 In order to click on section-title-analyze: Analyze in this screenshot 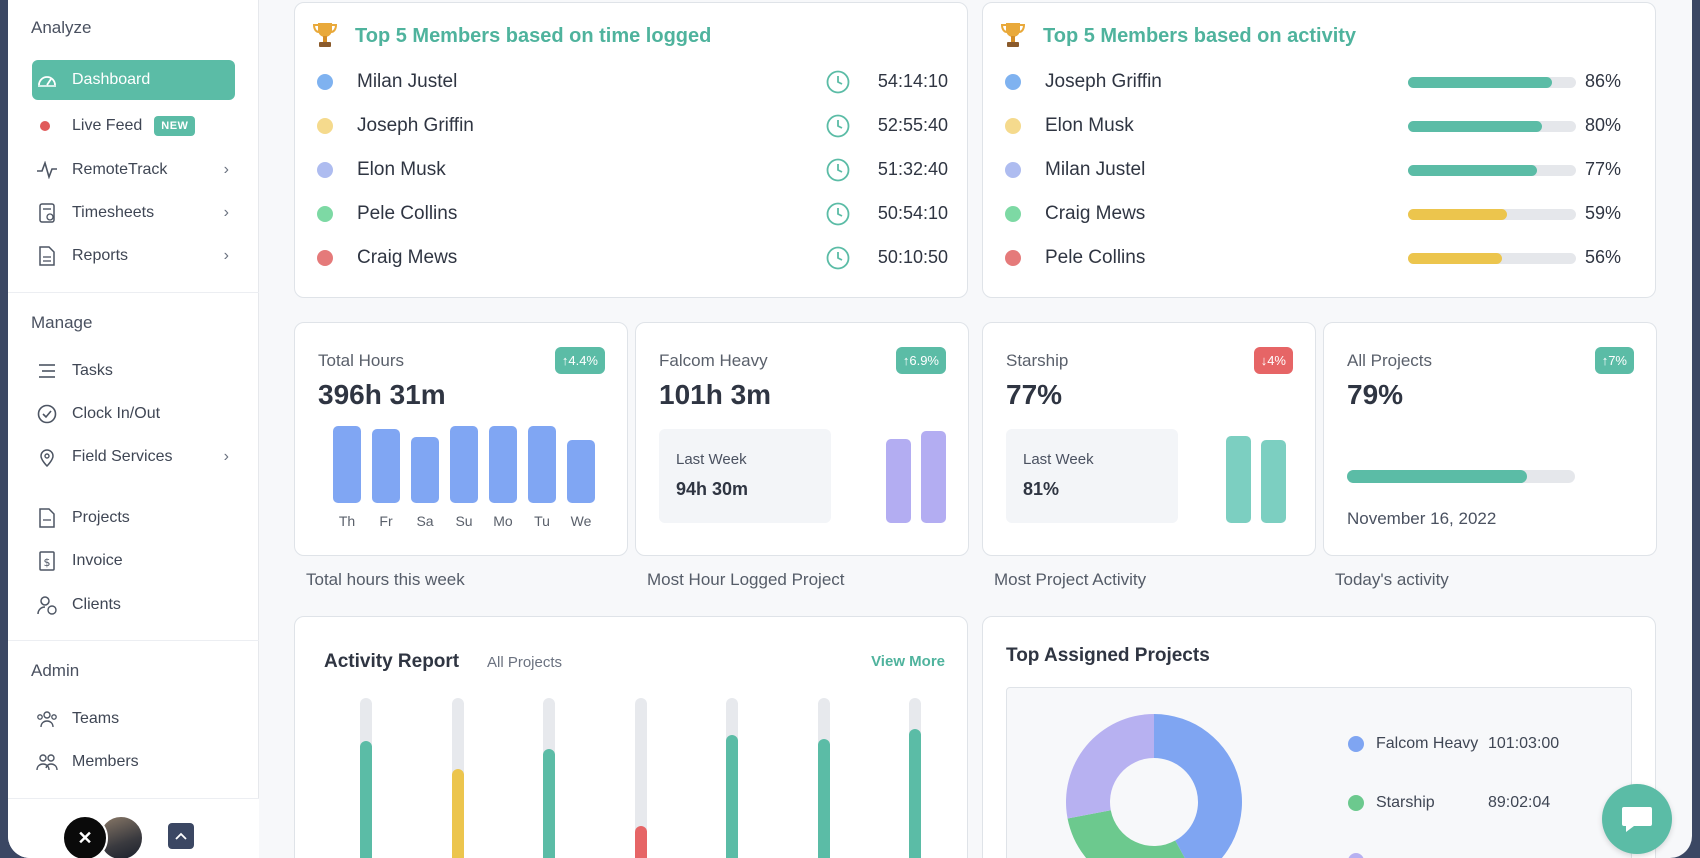, I will do `click(61, 27)`.